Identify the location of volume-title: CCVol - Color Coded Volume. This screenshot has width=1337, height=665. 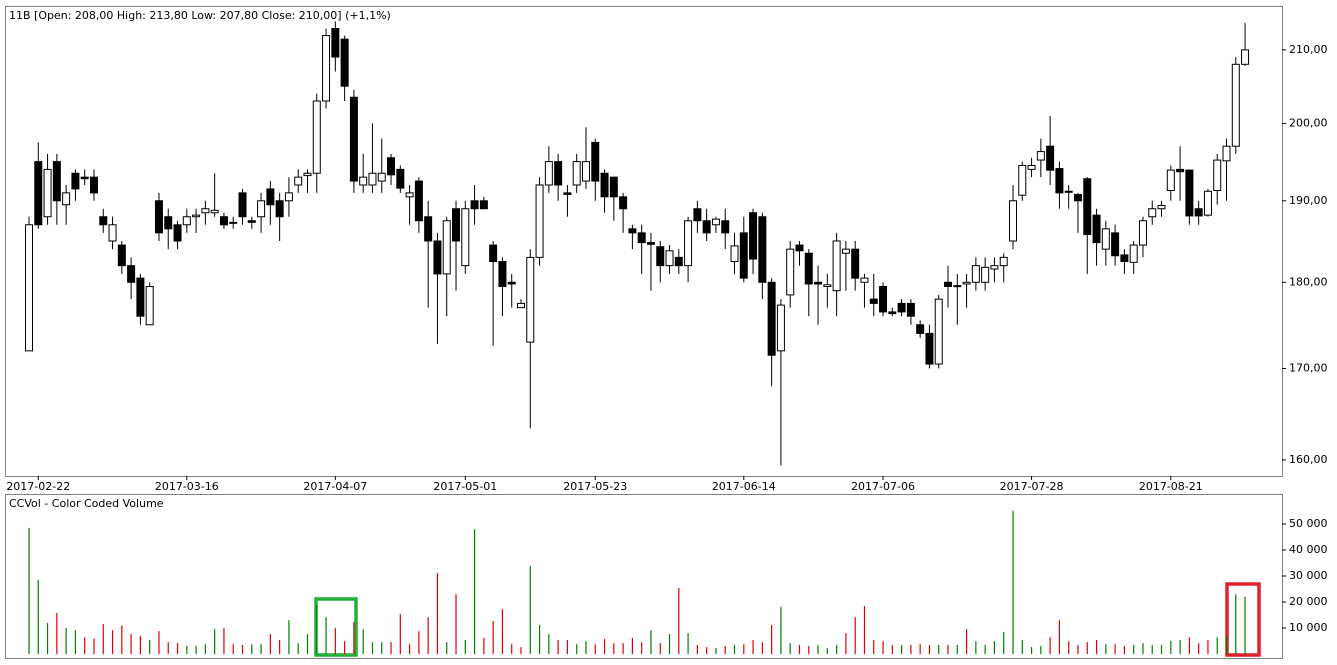
(86, 503).